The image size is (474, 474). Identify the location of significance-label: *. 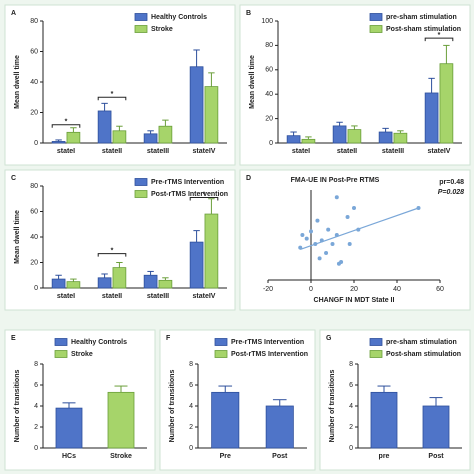
(439, 35).